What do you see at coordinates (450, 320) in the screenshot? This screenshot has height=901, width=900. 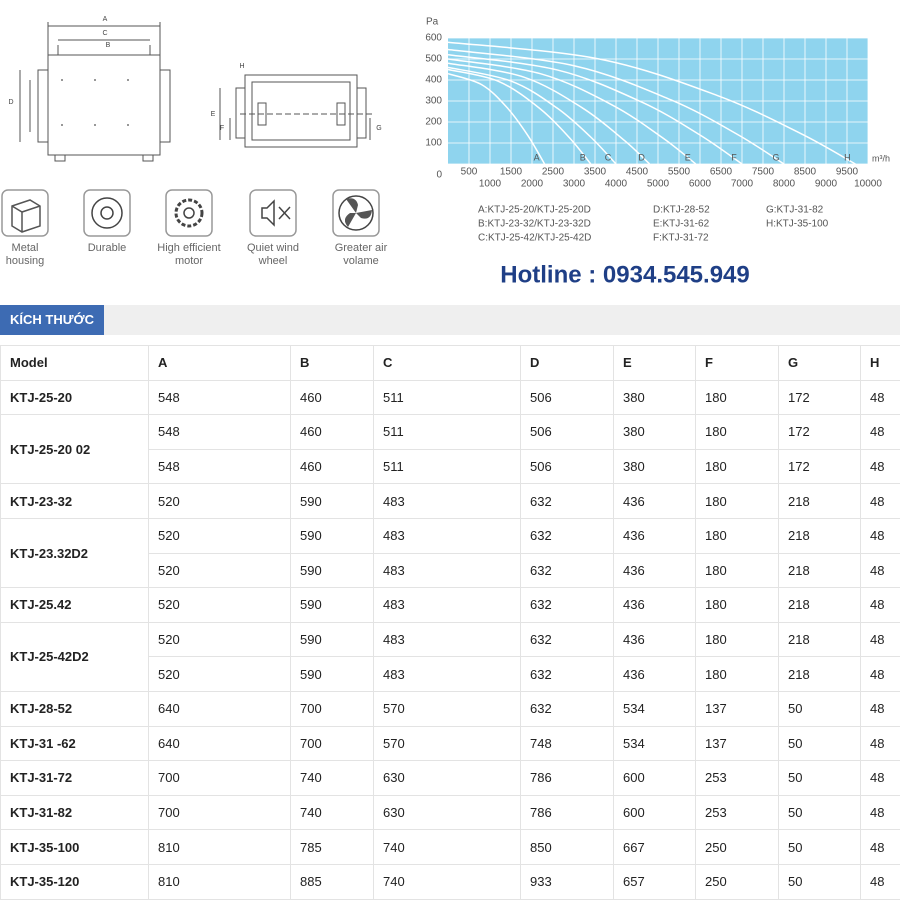 I see `section-band: KÍCH THƯỚC` at bounding box center [450, 320].